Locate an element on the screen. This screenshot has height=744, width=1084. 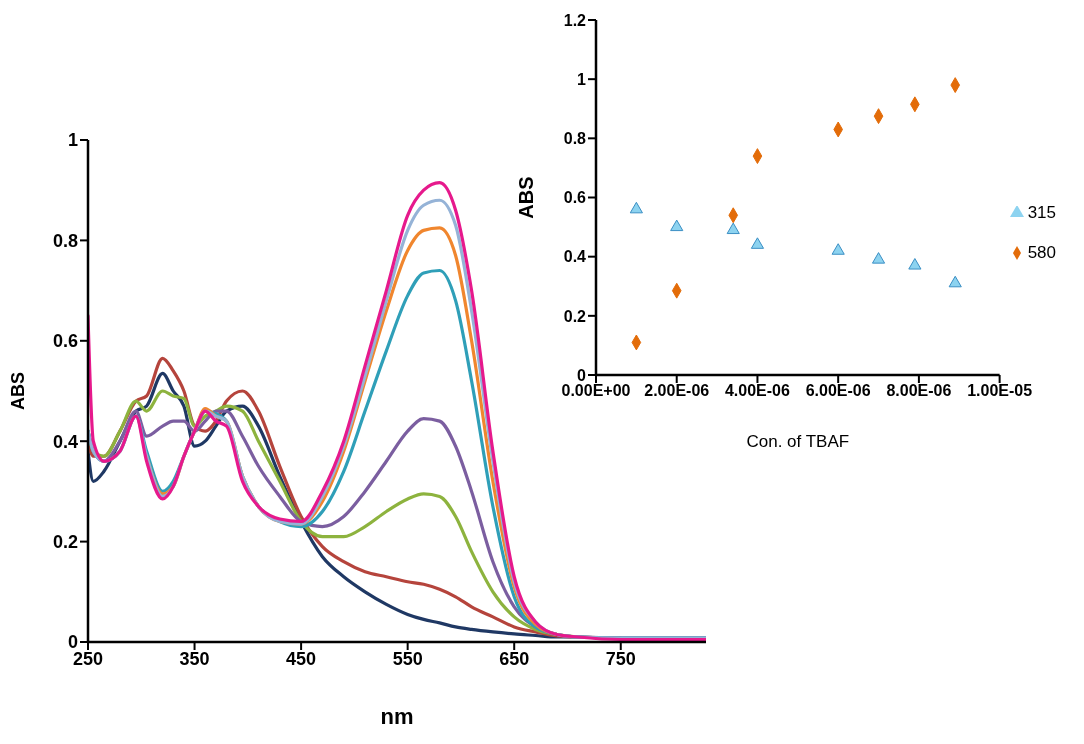
x-tick-label: 4.00E-06 is located at coordinates (757, 391).